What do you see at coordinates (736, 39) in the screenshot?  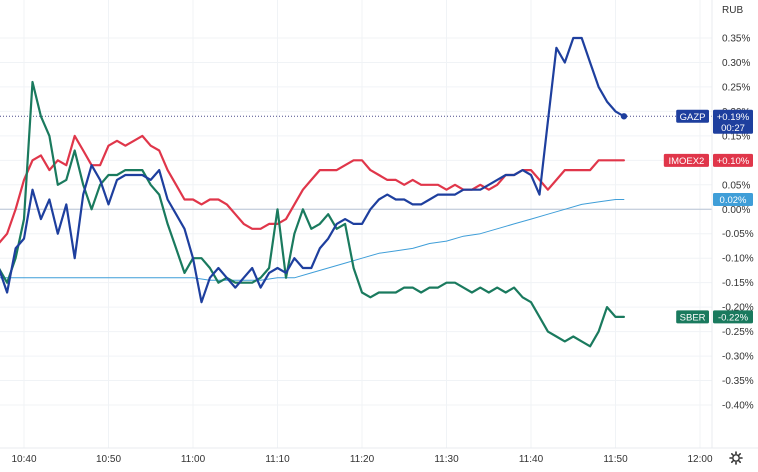 I see `y-tick-label: 0.35%` at bounding box center [736, 39].